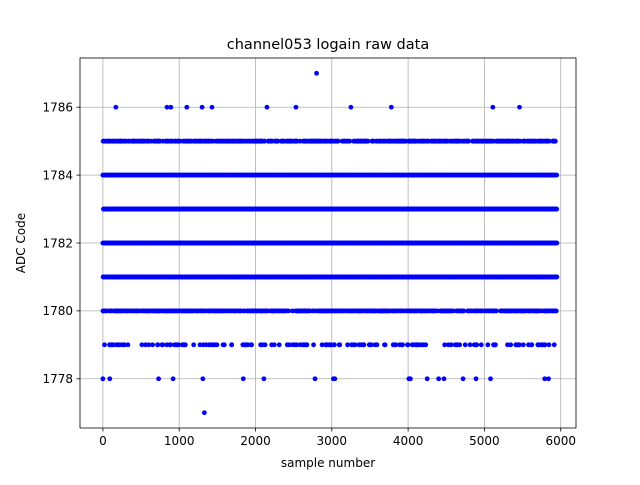  I want to click on x-axis-label: sample number, so click(328, 463).